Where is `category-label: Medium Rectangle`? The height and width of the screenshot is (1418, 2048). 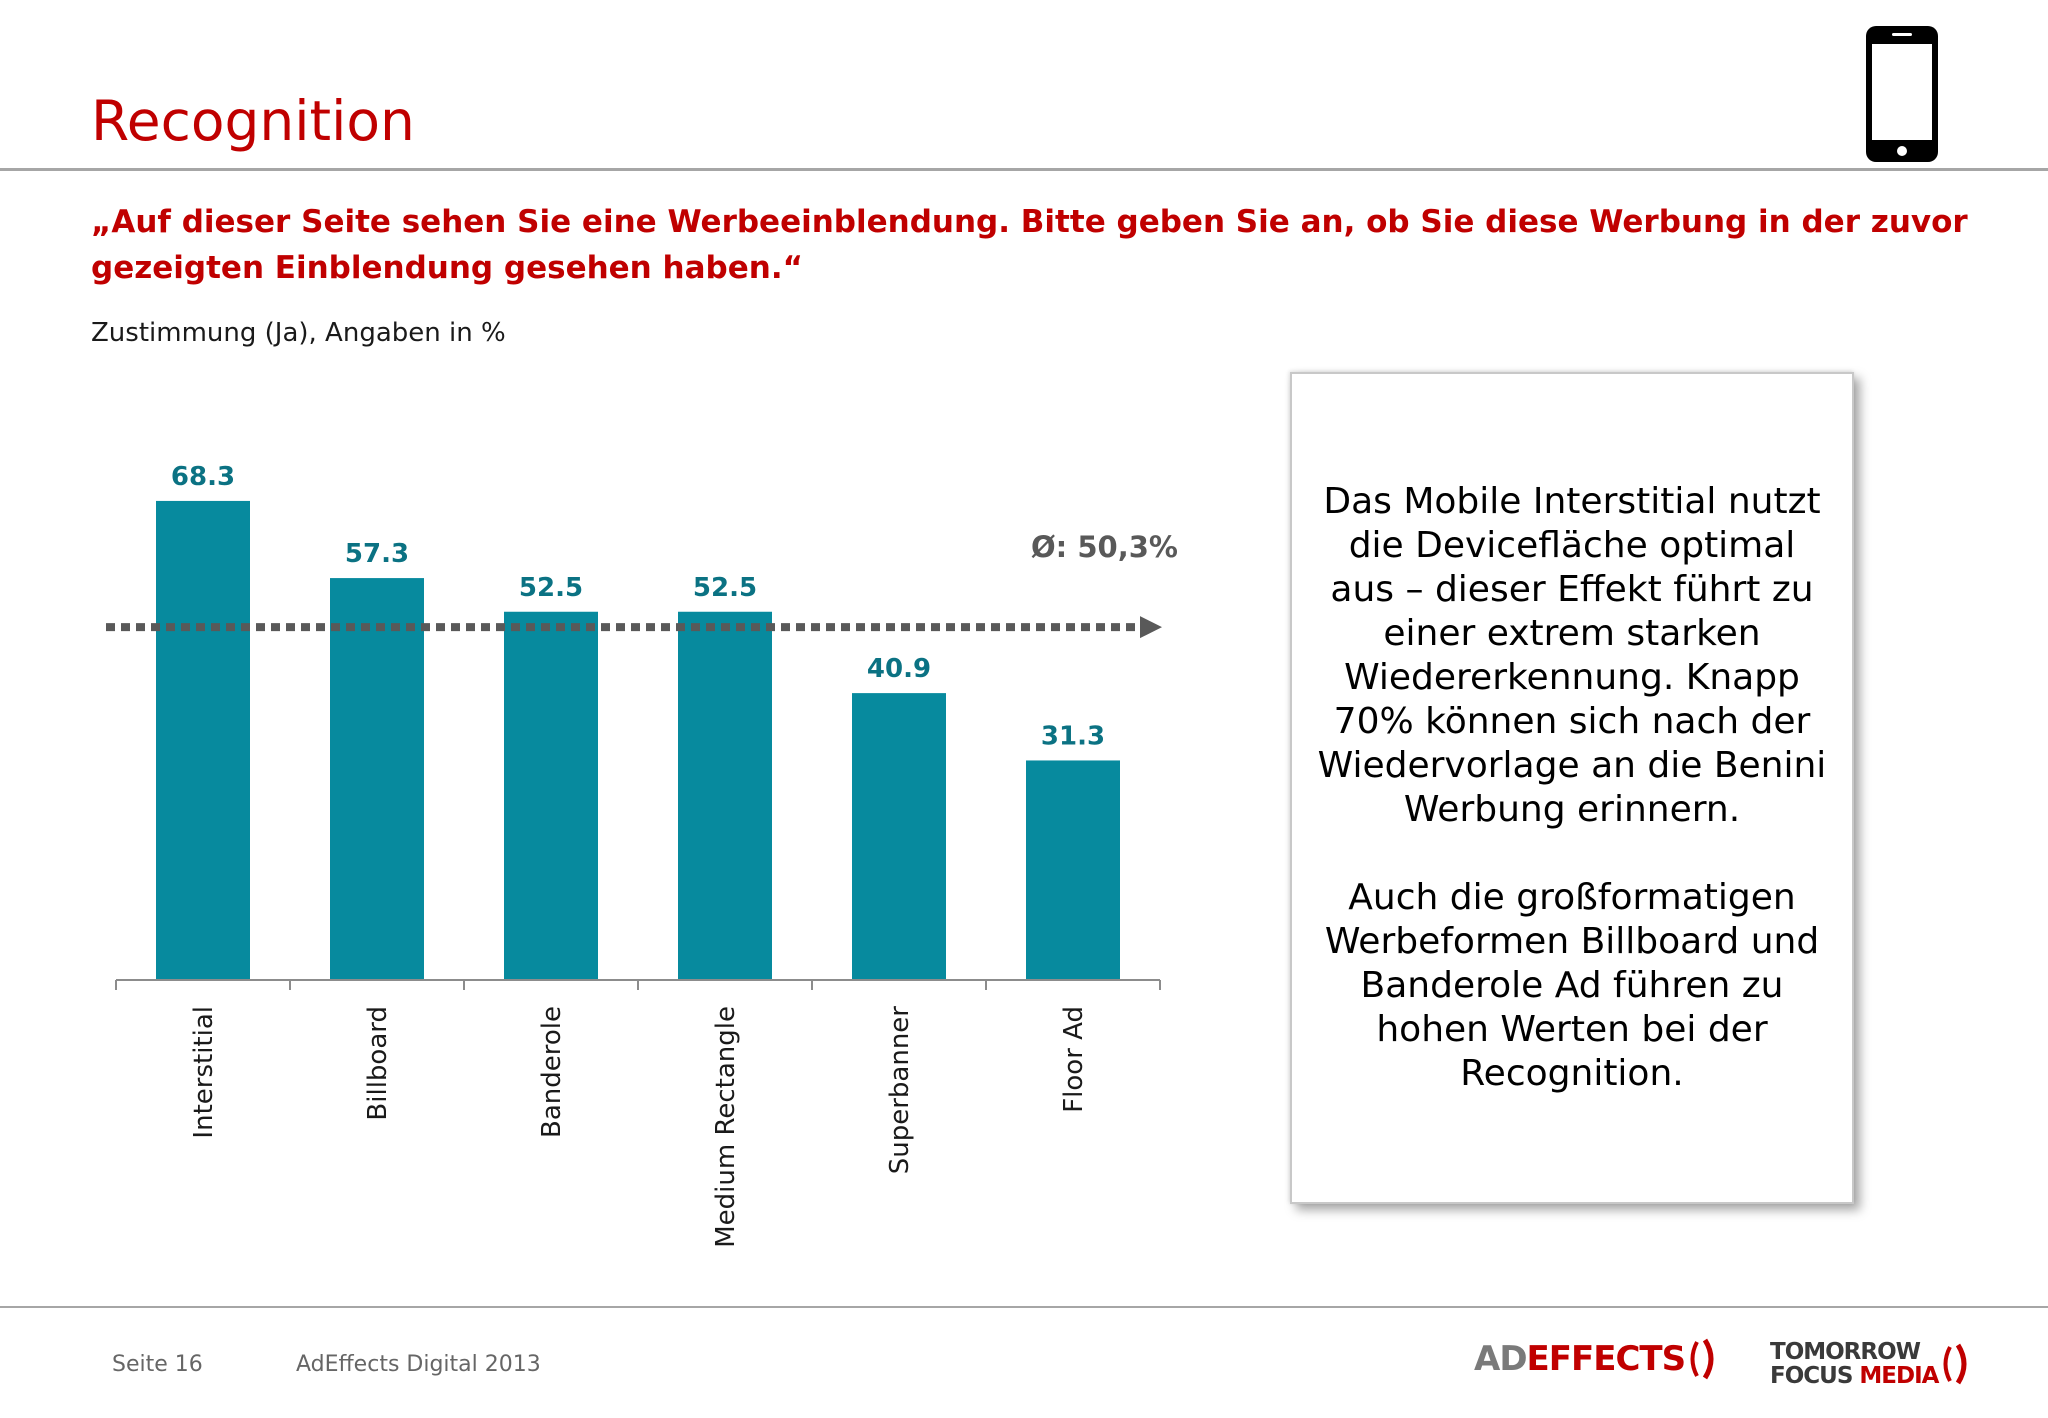 category-label: Medium Rectangle is located at coordinates (726, 1127).